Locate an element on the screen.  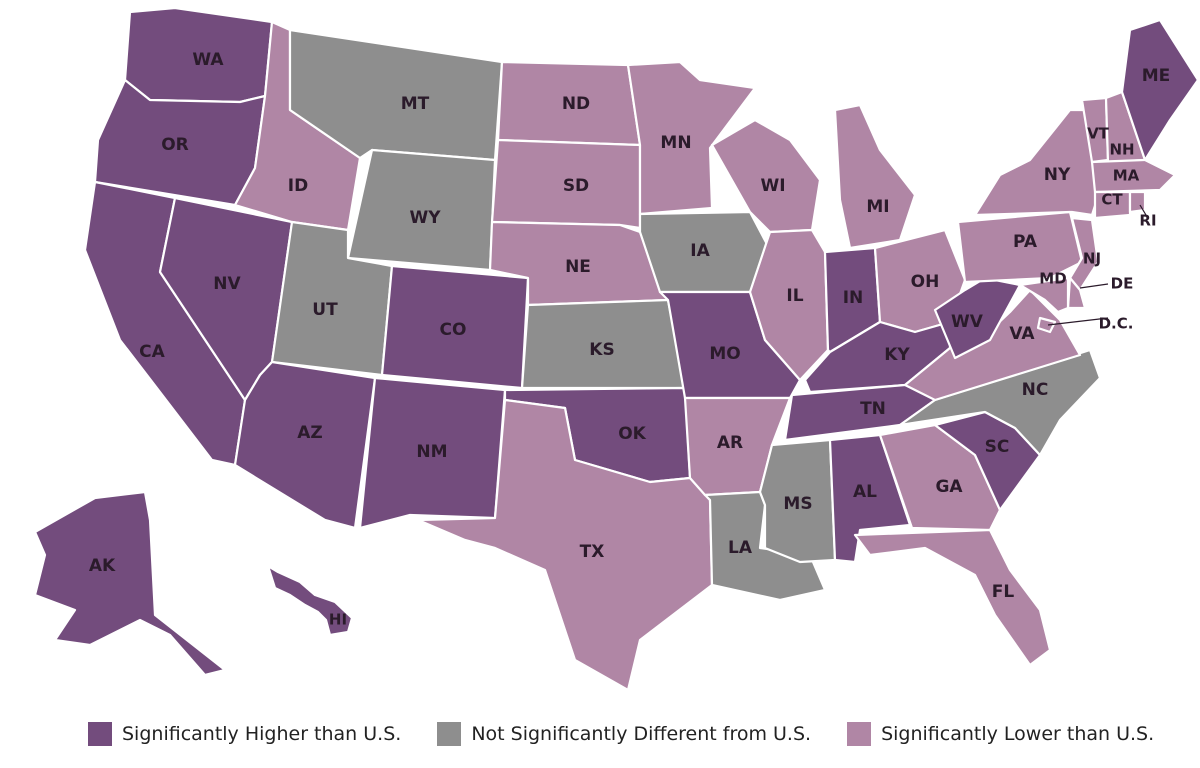
state-mi is located at coordinates (875, 176).